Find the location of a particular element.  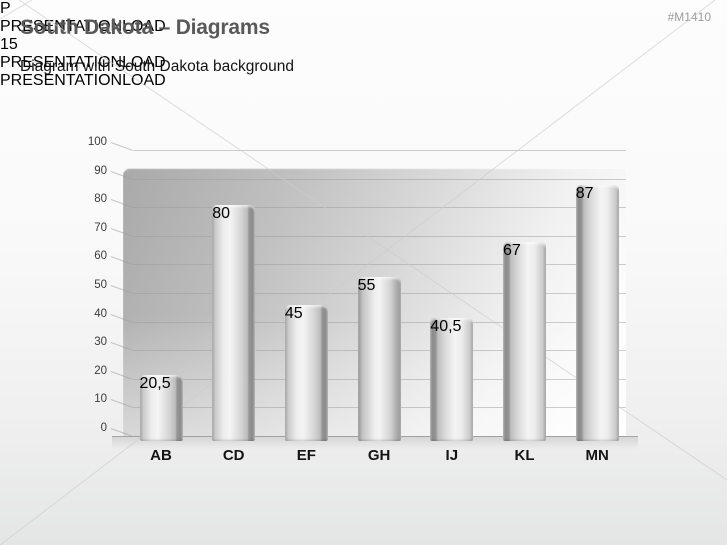

bar-kl: 67 is located at coordinates (524, 341).